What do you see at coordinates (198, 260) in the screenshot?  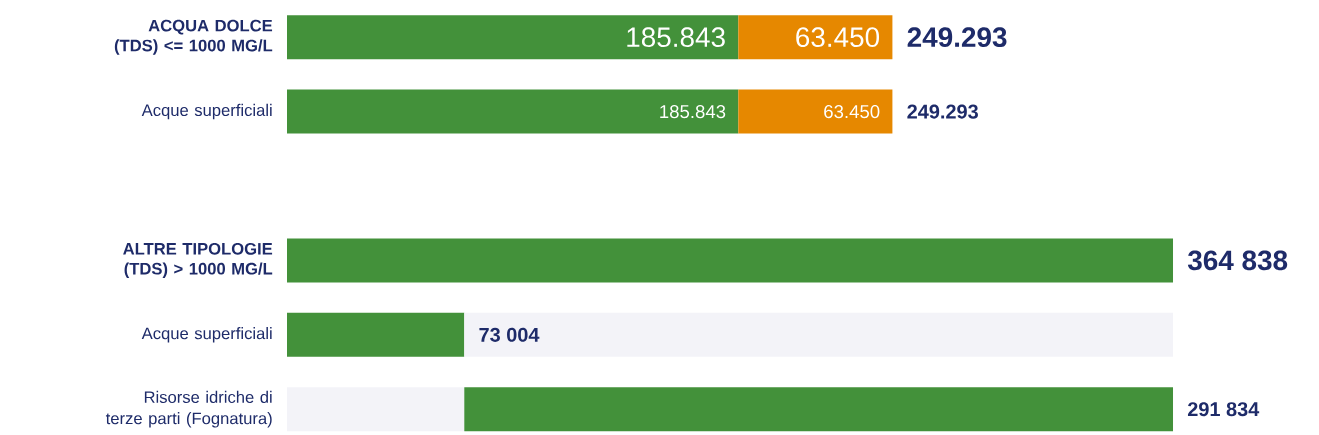 I see `y-tick-label: ALTRE TIPOLOGIE (TDS) > 1000 MG/L` at bounding box center [198, 260].